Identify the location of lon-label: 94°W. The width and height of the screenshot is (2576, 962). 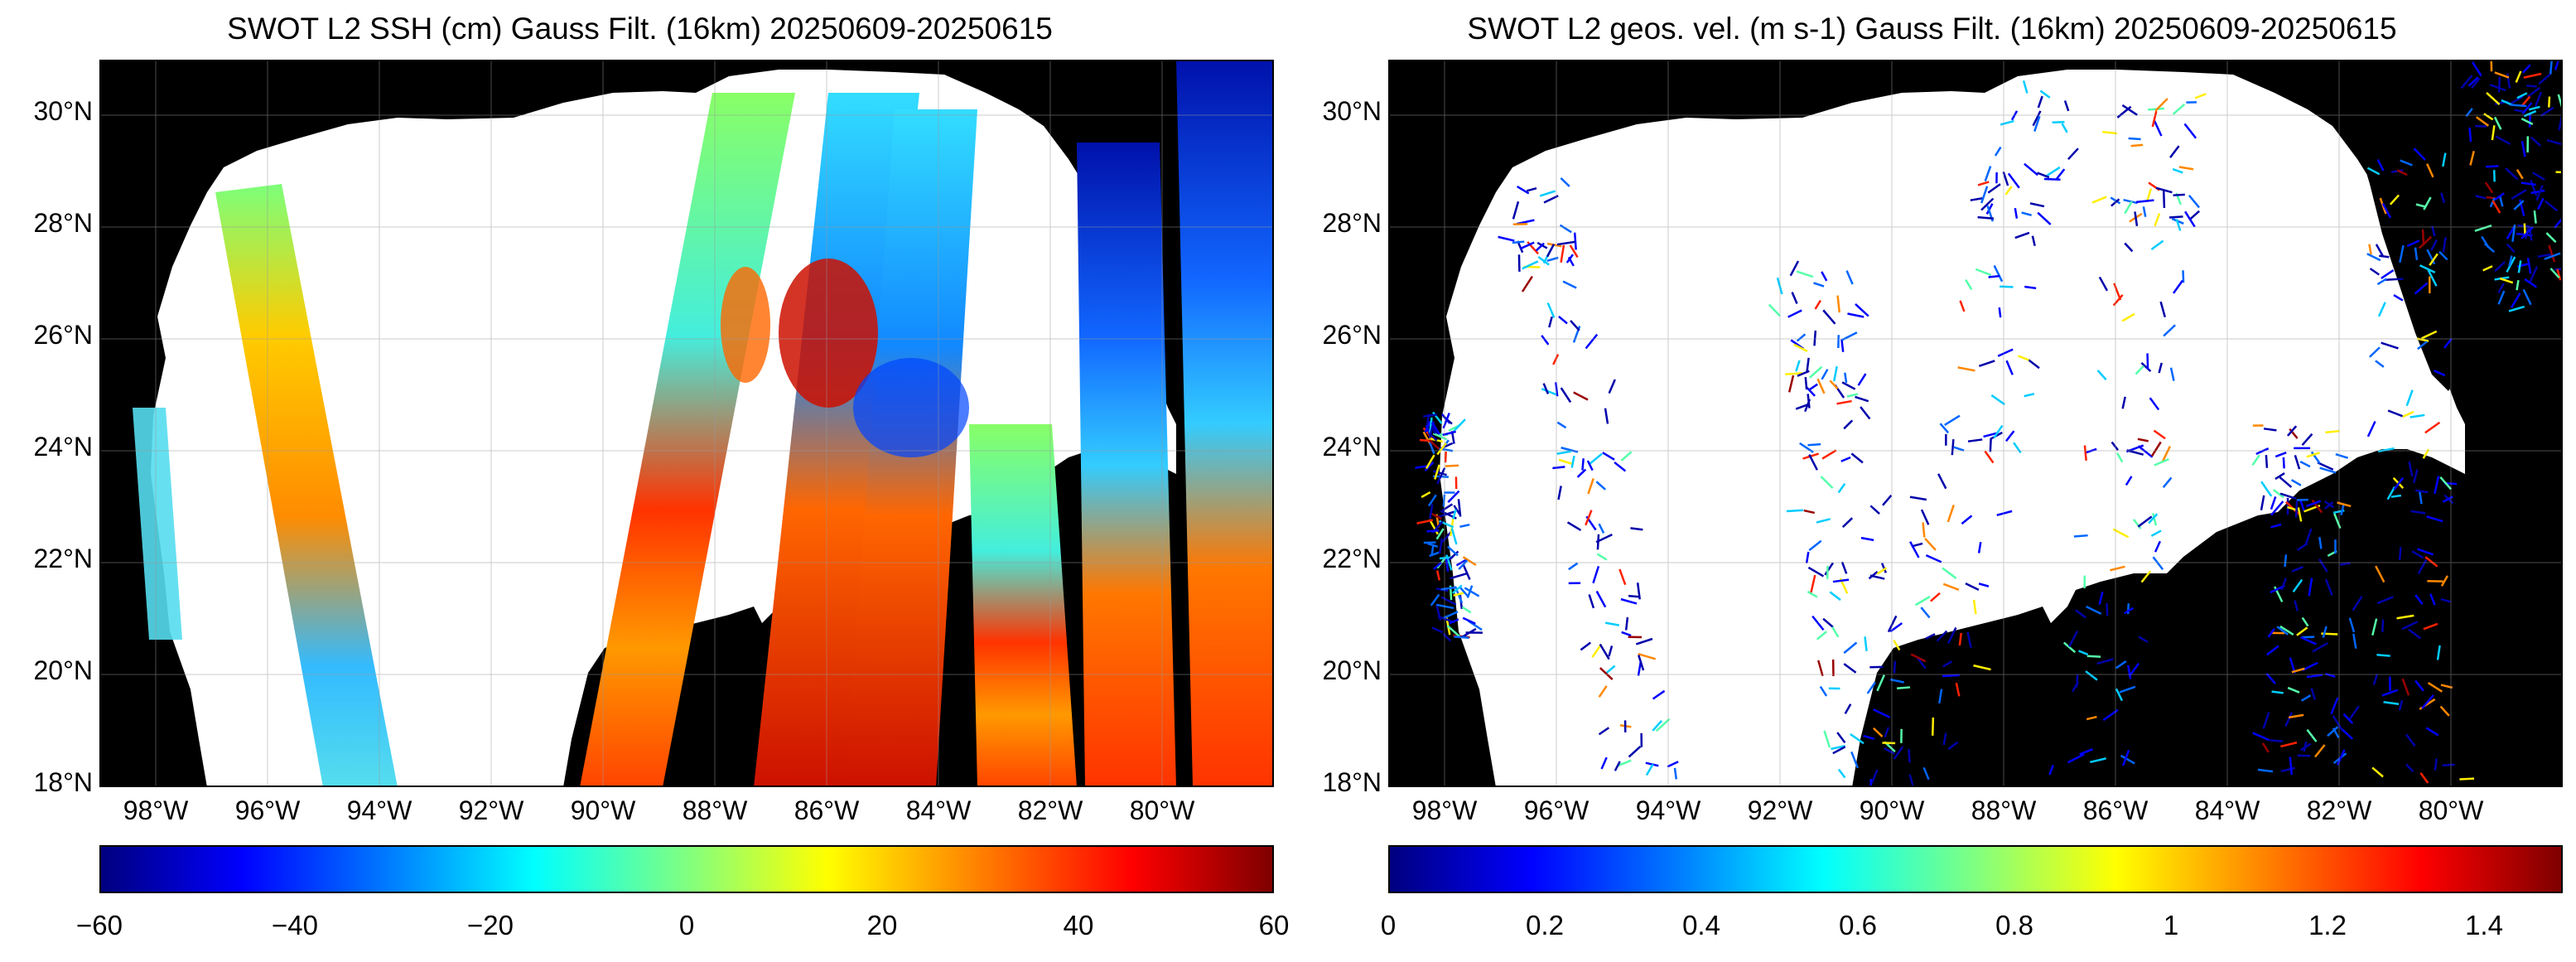
(379, 810).